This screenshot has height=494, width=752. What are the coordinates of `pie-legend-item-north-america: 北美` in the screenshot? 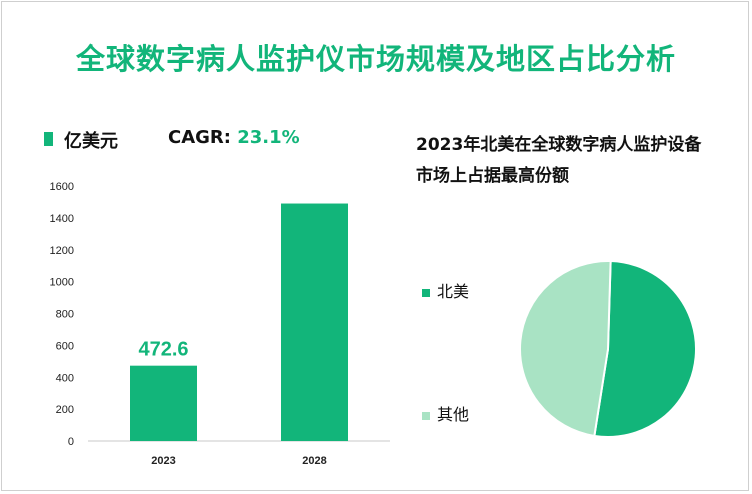 It's located at (445, 290).